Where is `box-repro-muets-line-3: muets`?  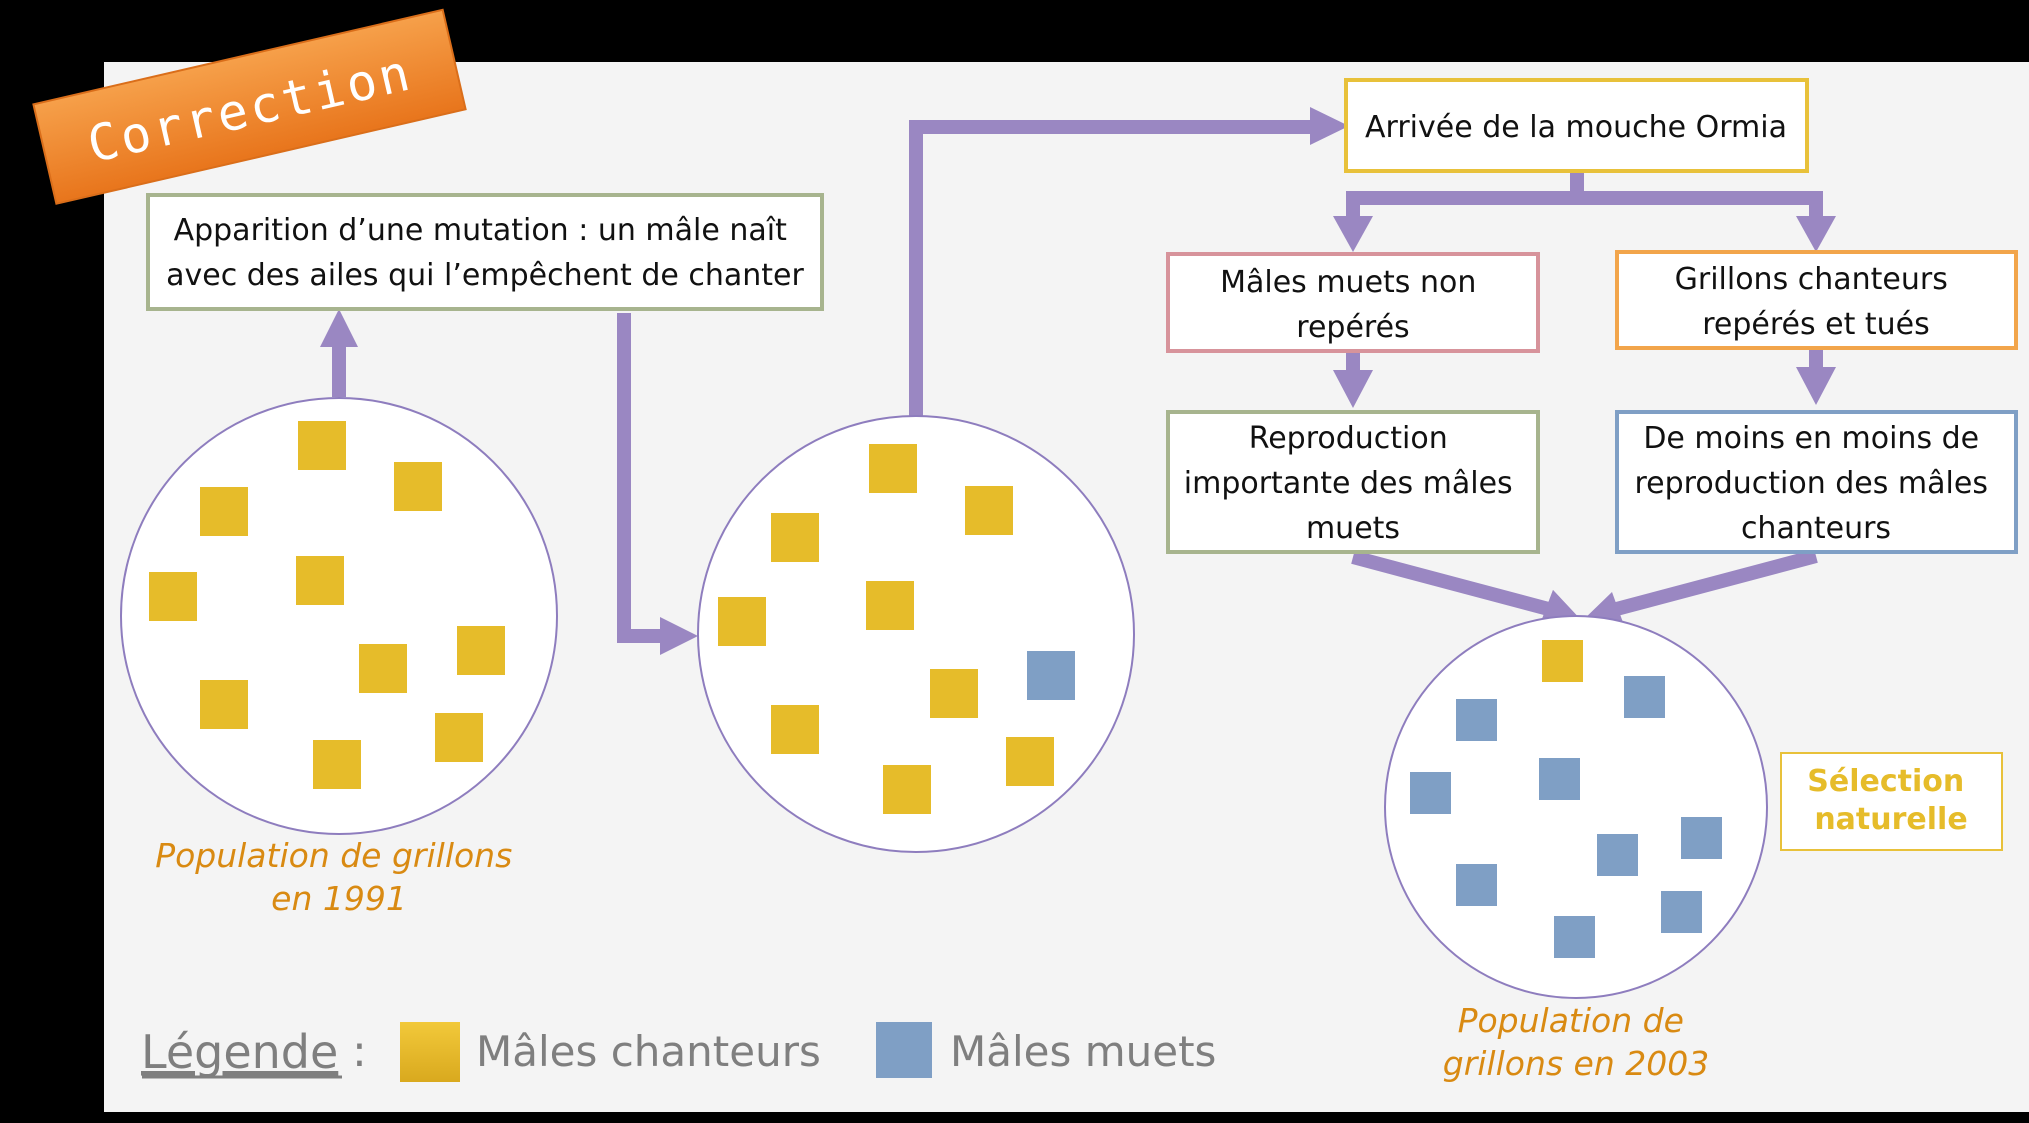
box-repro-muets-line-3: muets is located at coordinates (1353, 528).